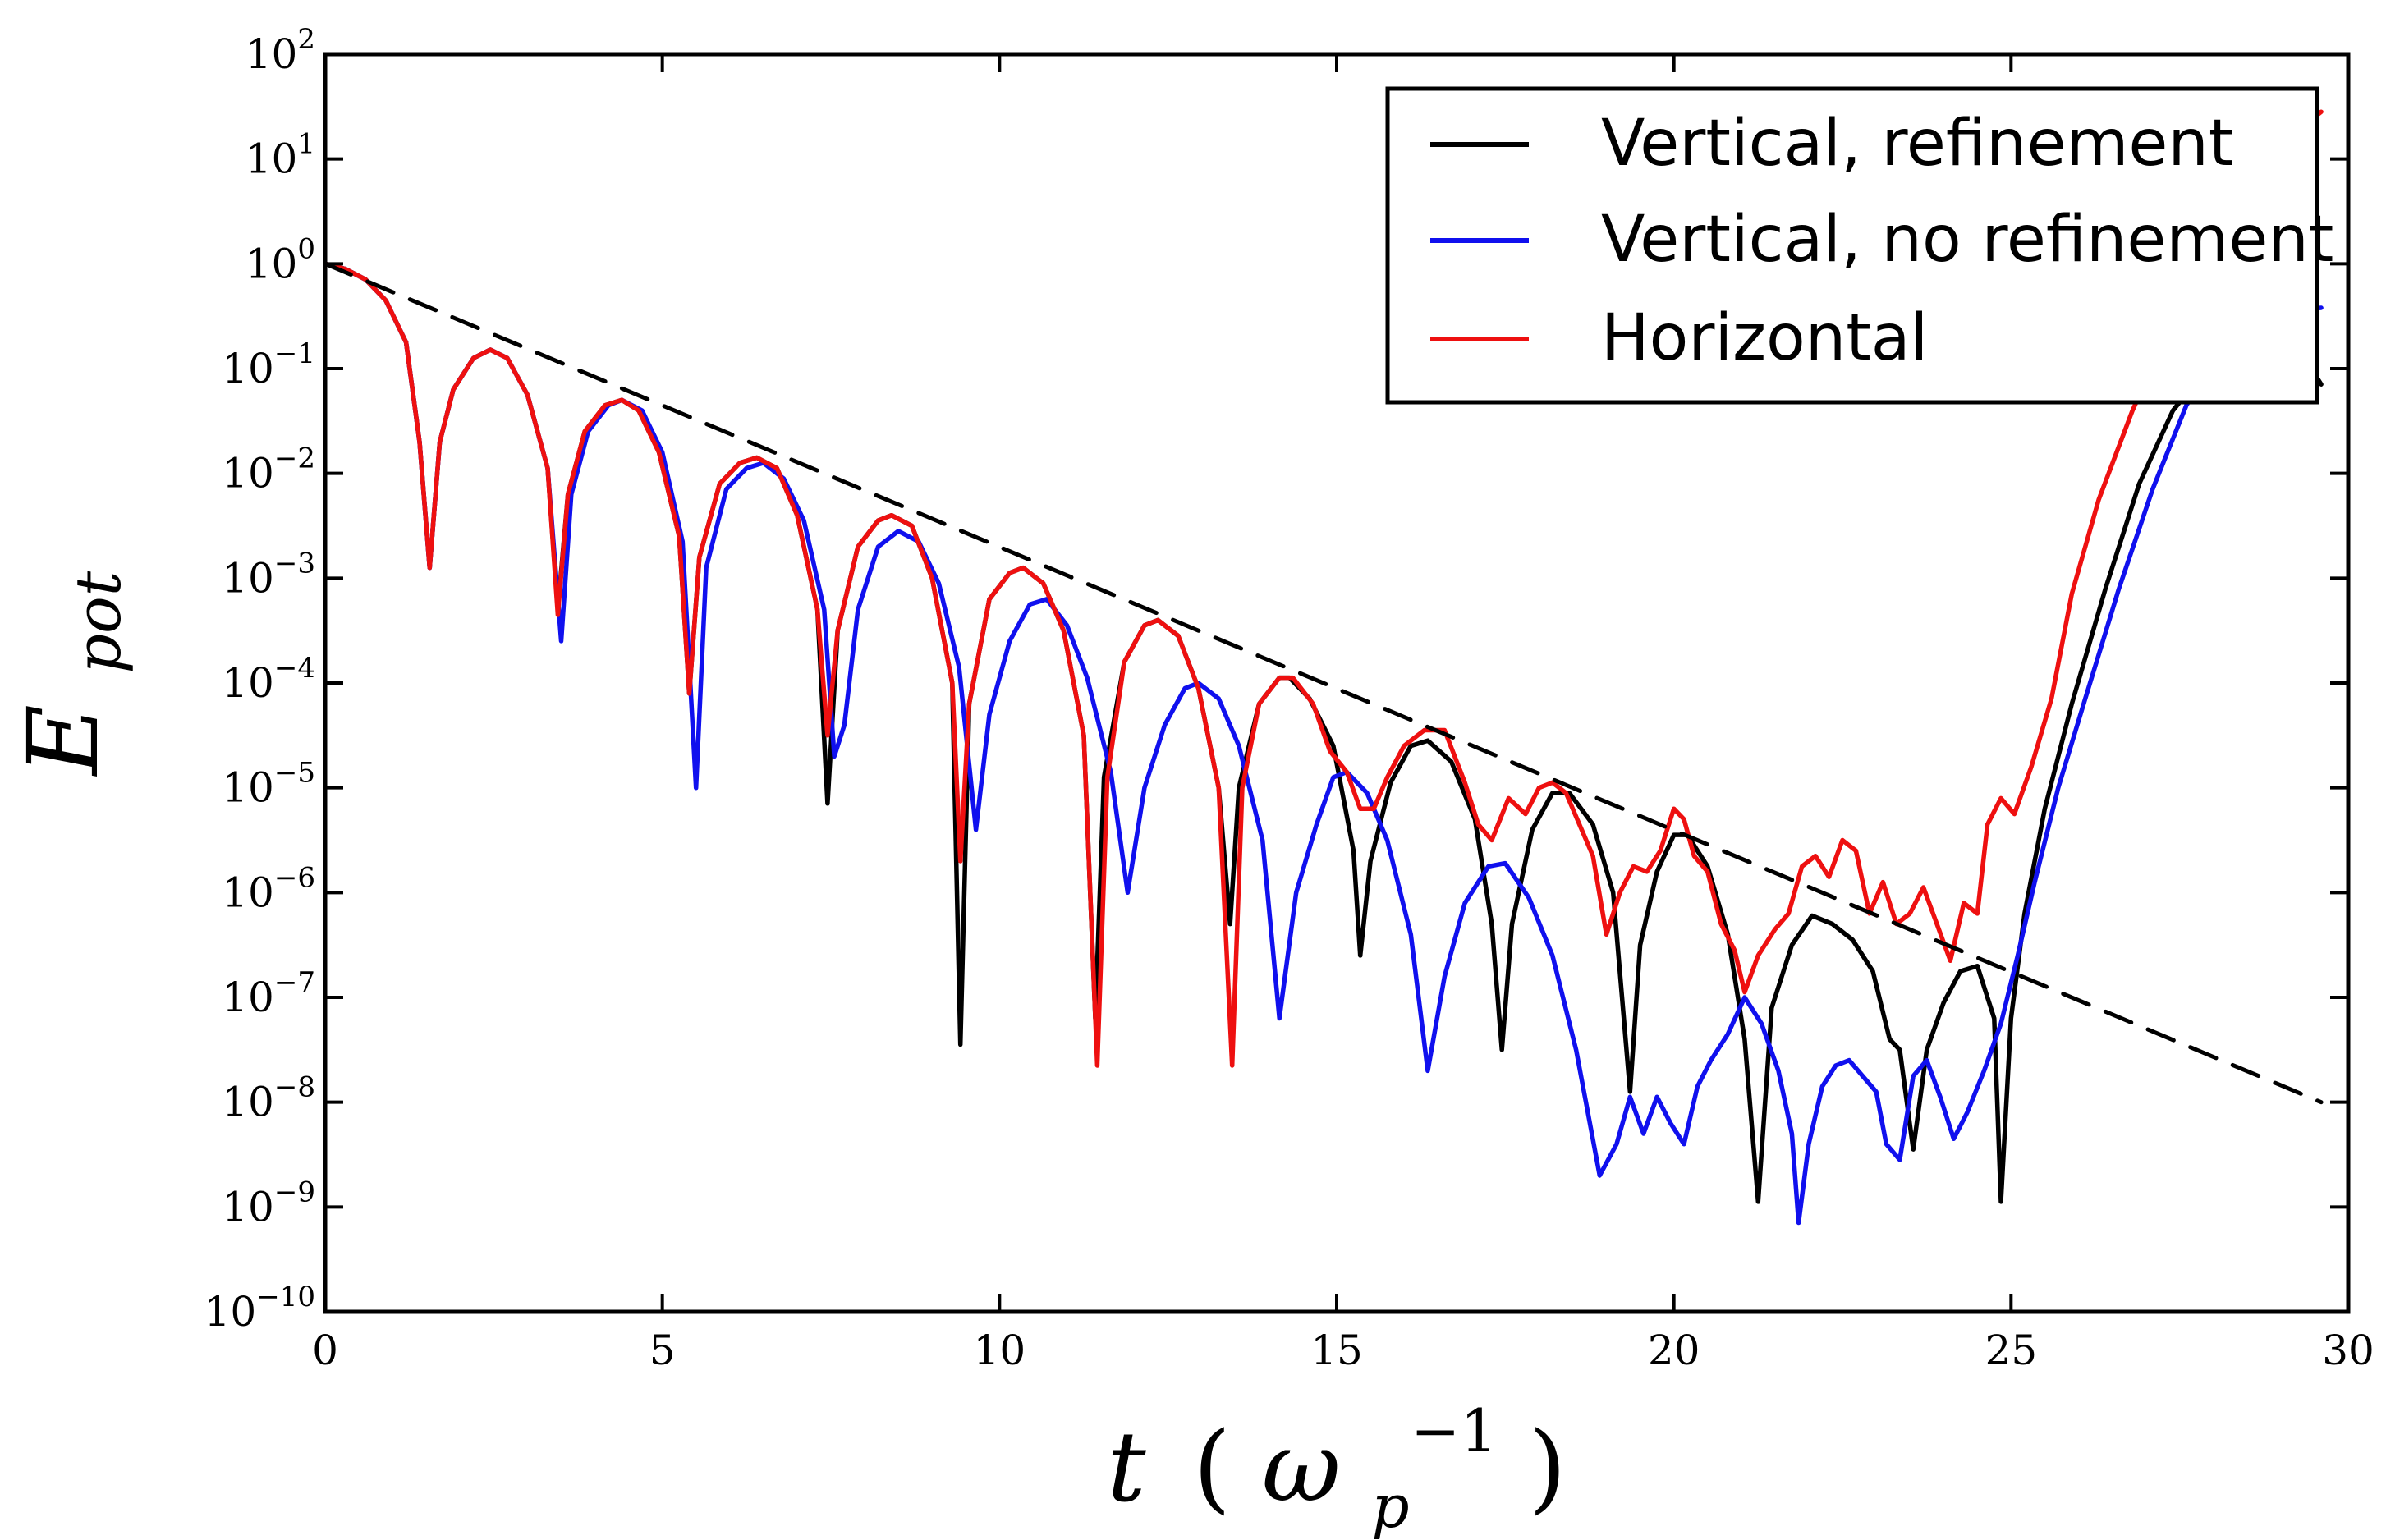 The height and width of the screenshot is (1540, 2386). I want to click on y-tick-label: 10⁻⁹, so click(268, 1204).